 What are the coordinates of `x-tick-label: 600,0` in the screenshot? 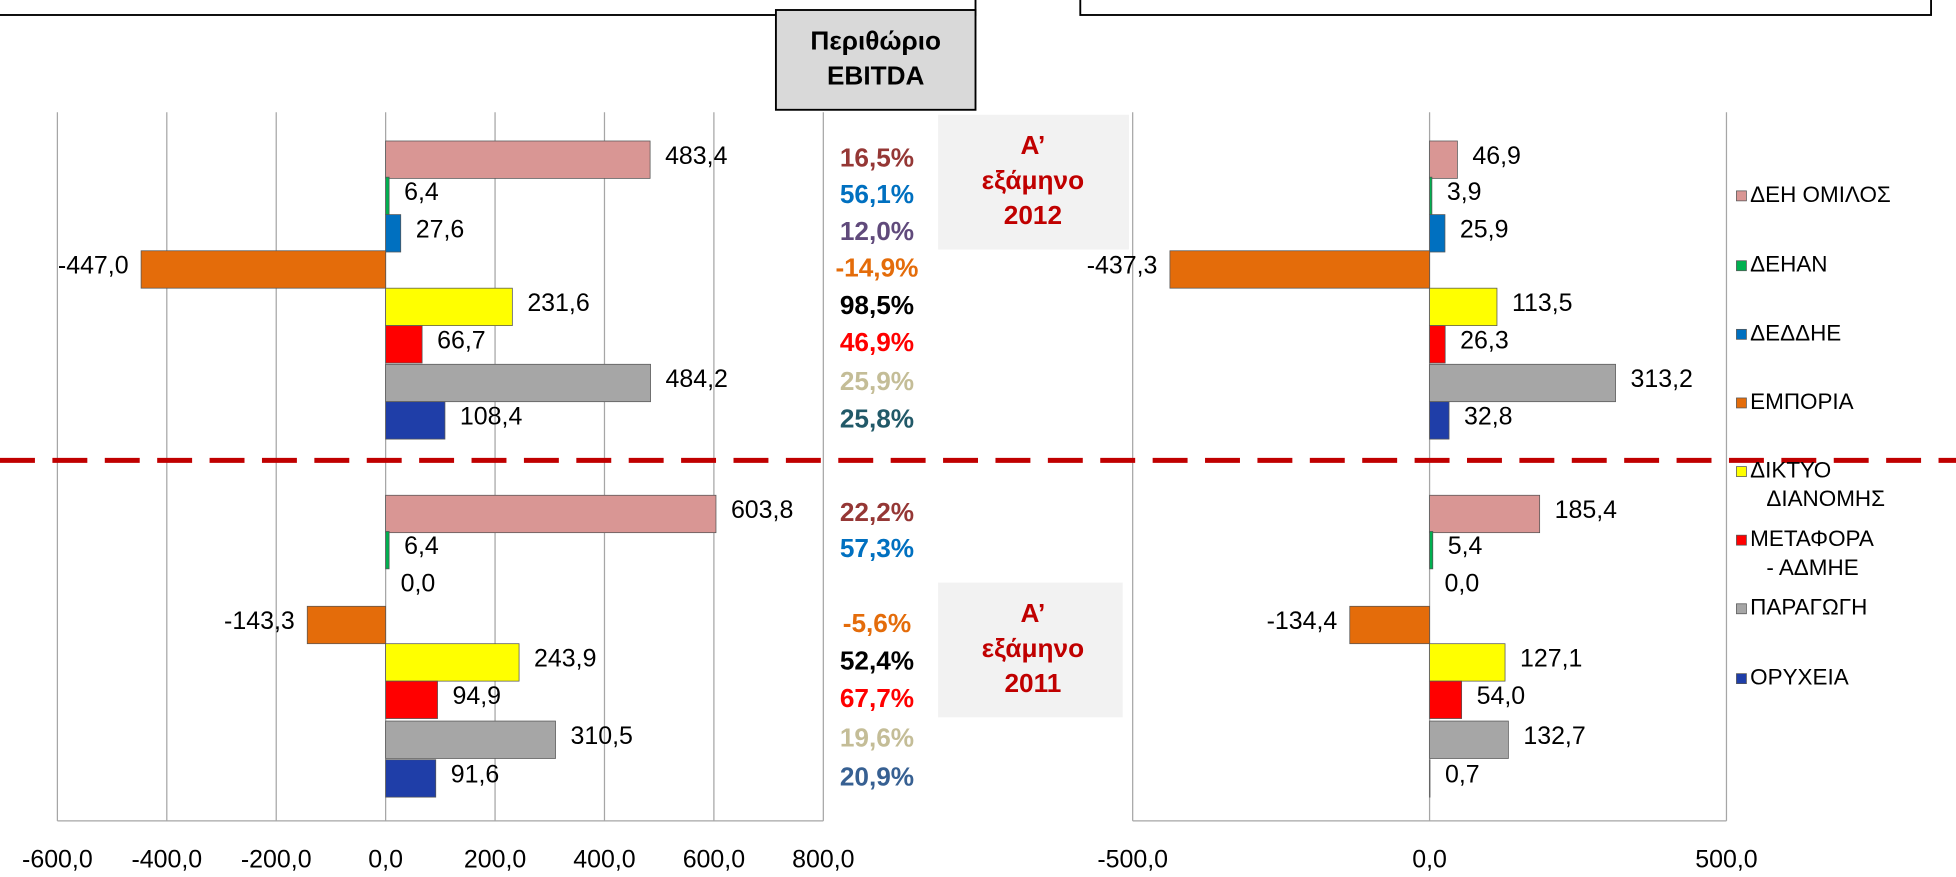 It's located at (714, 859).